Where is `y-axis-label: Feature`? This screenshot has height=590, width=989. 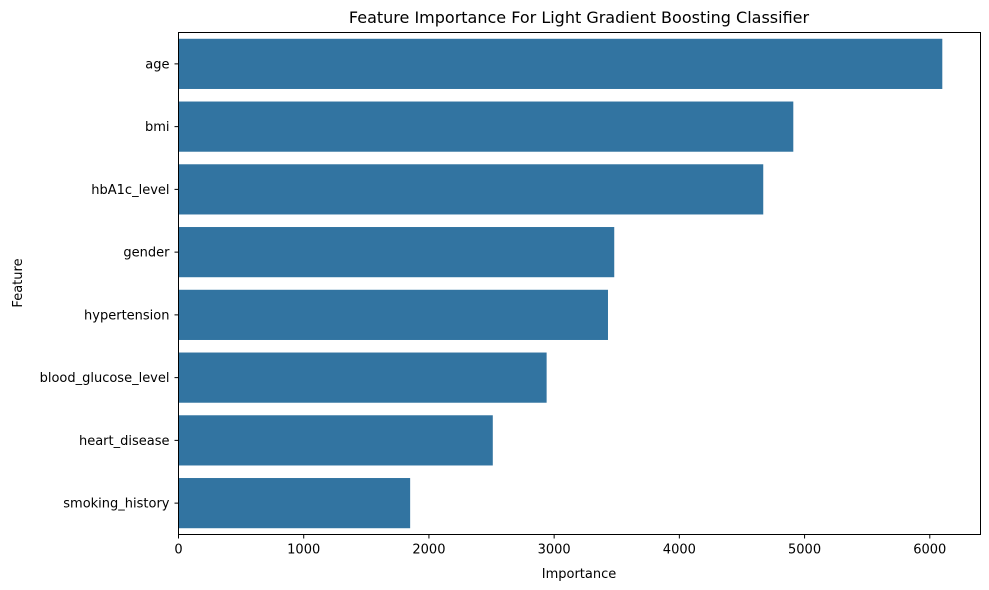
y-axis-label: Feature is located at coordinates (18, 282).